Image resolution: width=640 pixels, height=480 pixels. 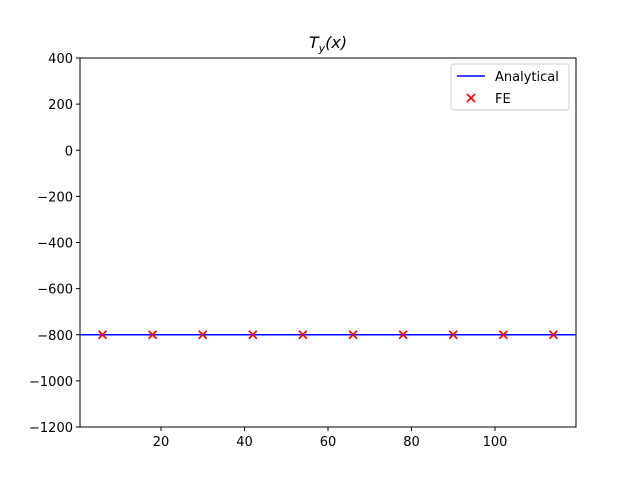 I want to click on y-tick-label: 200, so click(x=60, y=105).